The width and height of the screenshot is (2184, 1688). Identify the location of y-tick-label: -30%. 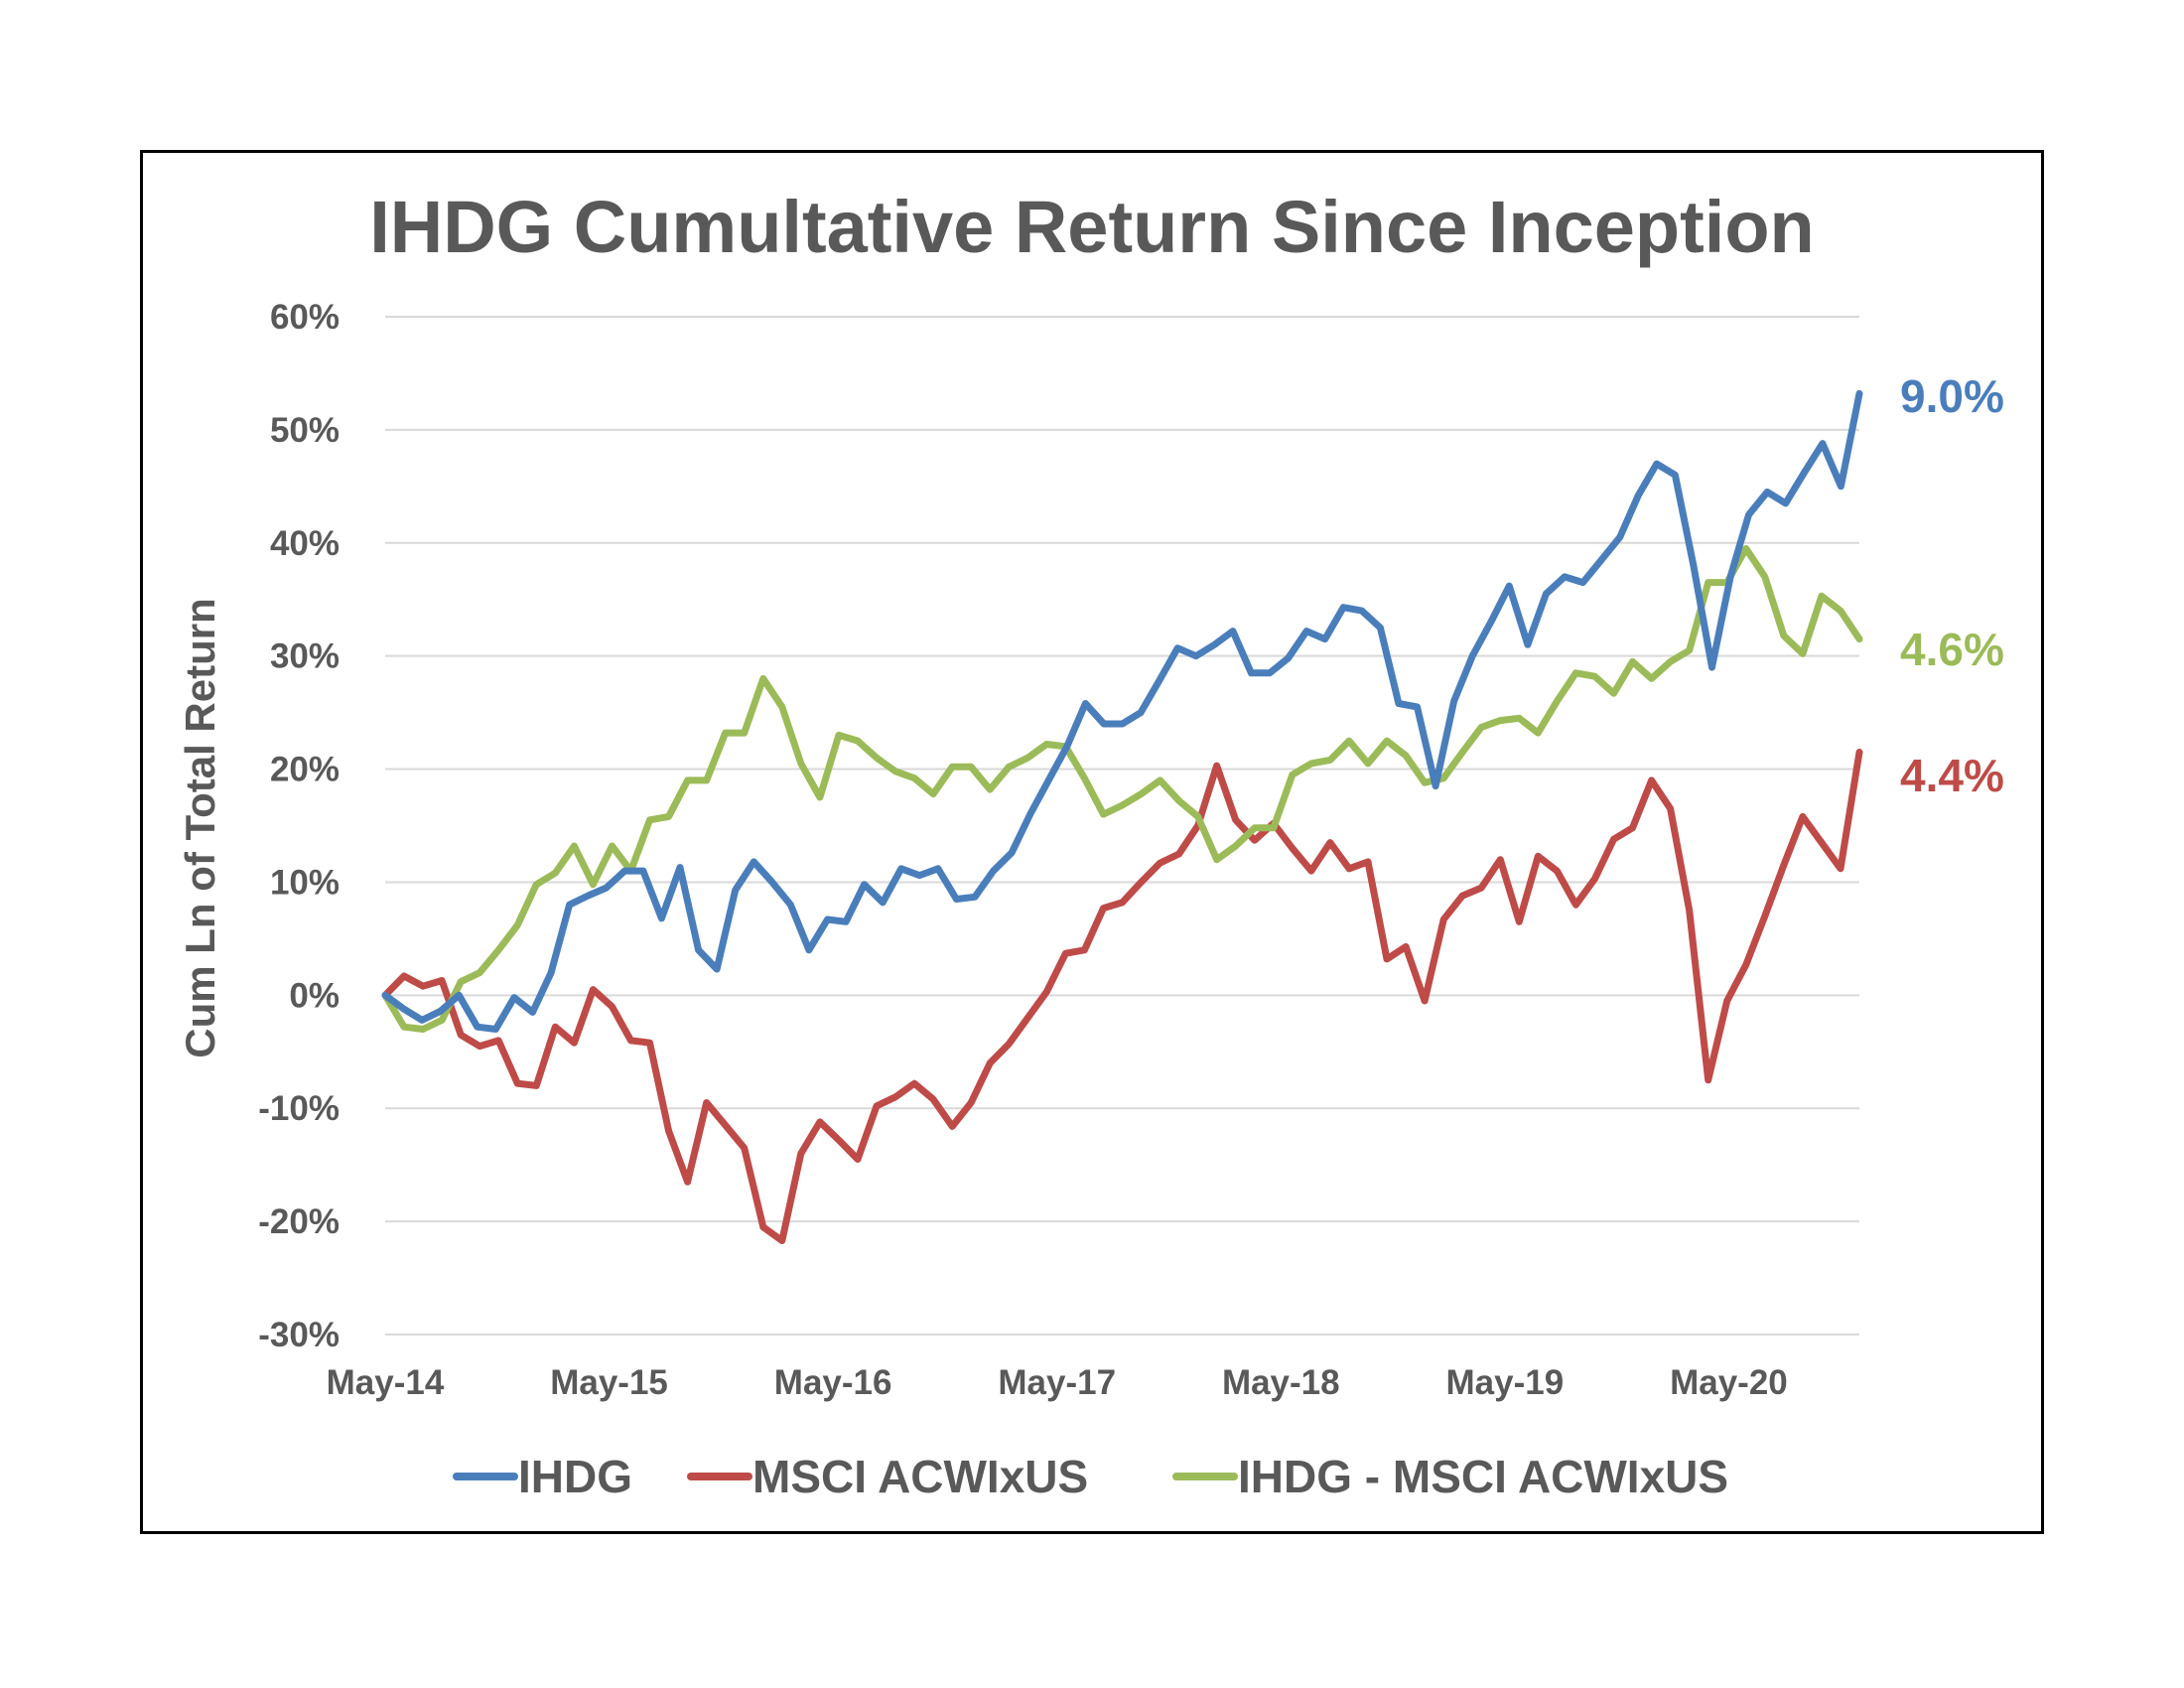
(299, 1335).